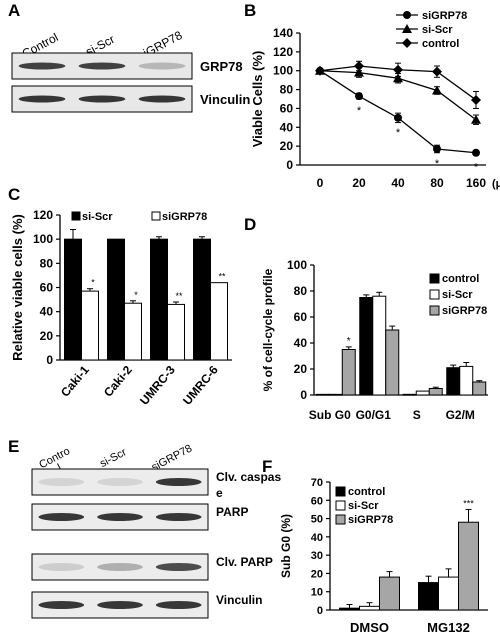 Image resolution: width=500 pixels, height=642 pixels. I want to click on y-tick-label: 10, so click(317, 593).